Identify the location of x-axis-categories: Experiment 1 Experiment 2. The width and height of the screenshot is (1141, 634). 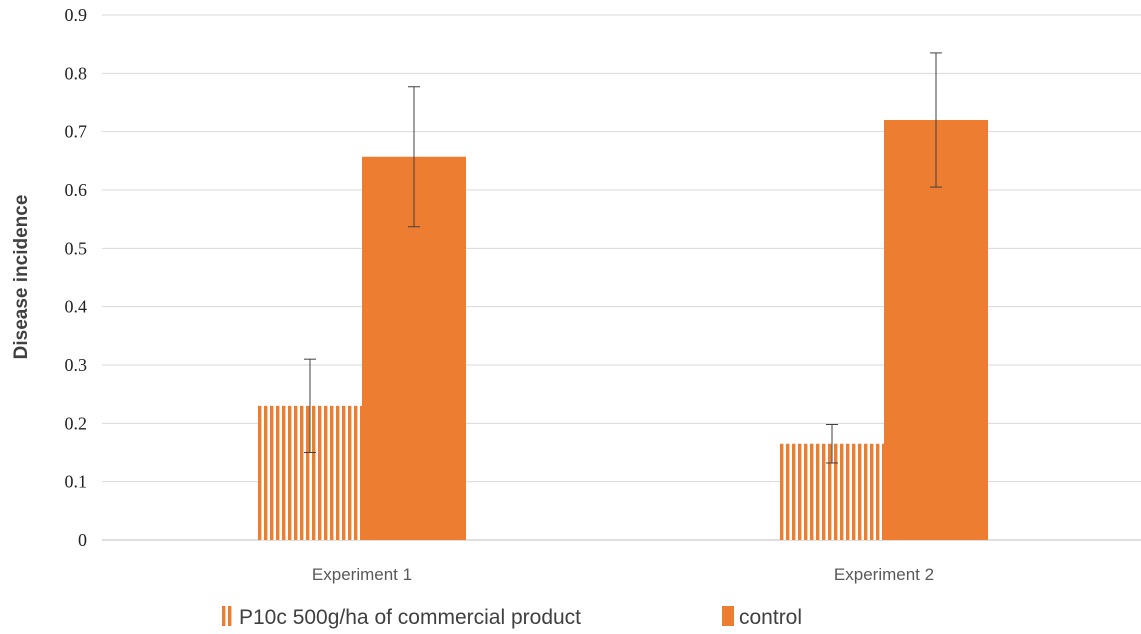
(623, 574).